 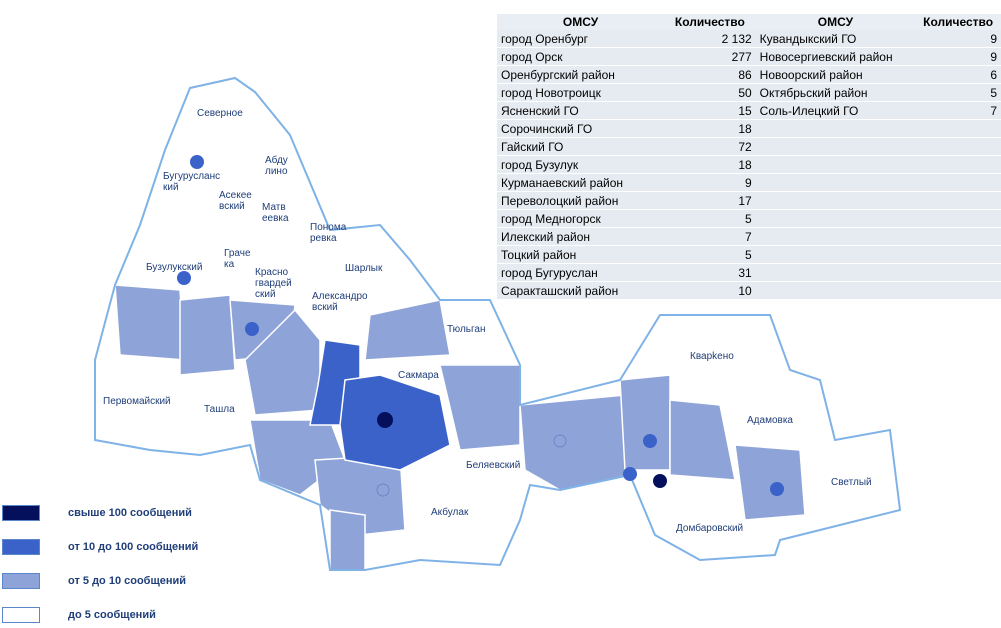 What do you see at coordinates (220, 113) in the screenshot?
I see `label-severnoe: Северное` at bounding box center [220, 113].